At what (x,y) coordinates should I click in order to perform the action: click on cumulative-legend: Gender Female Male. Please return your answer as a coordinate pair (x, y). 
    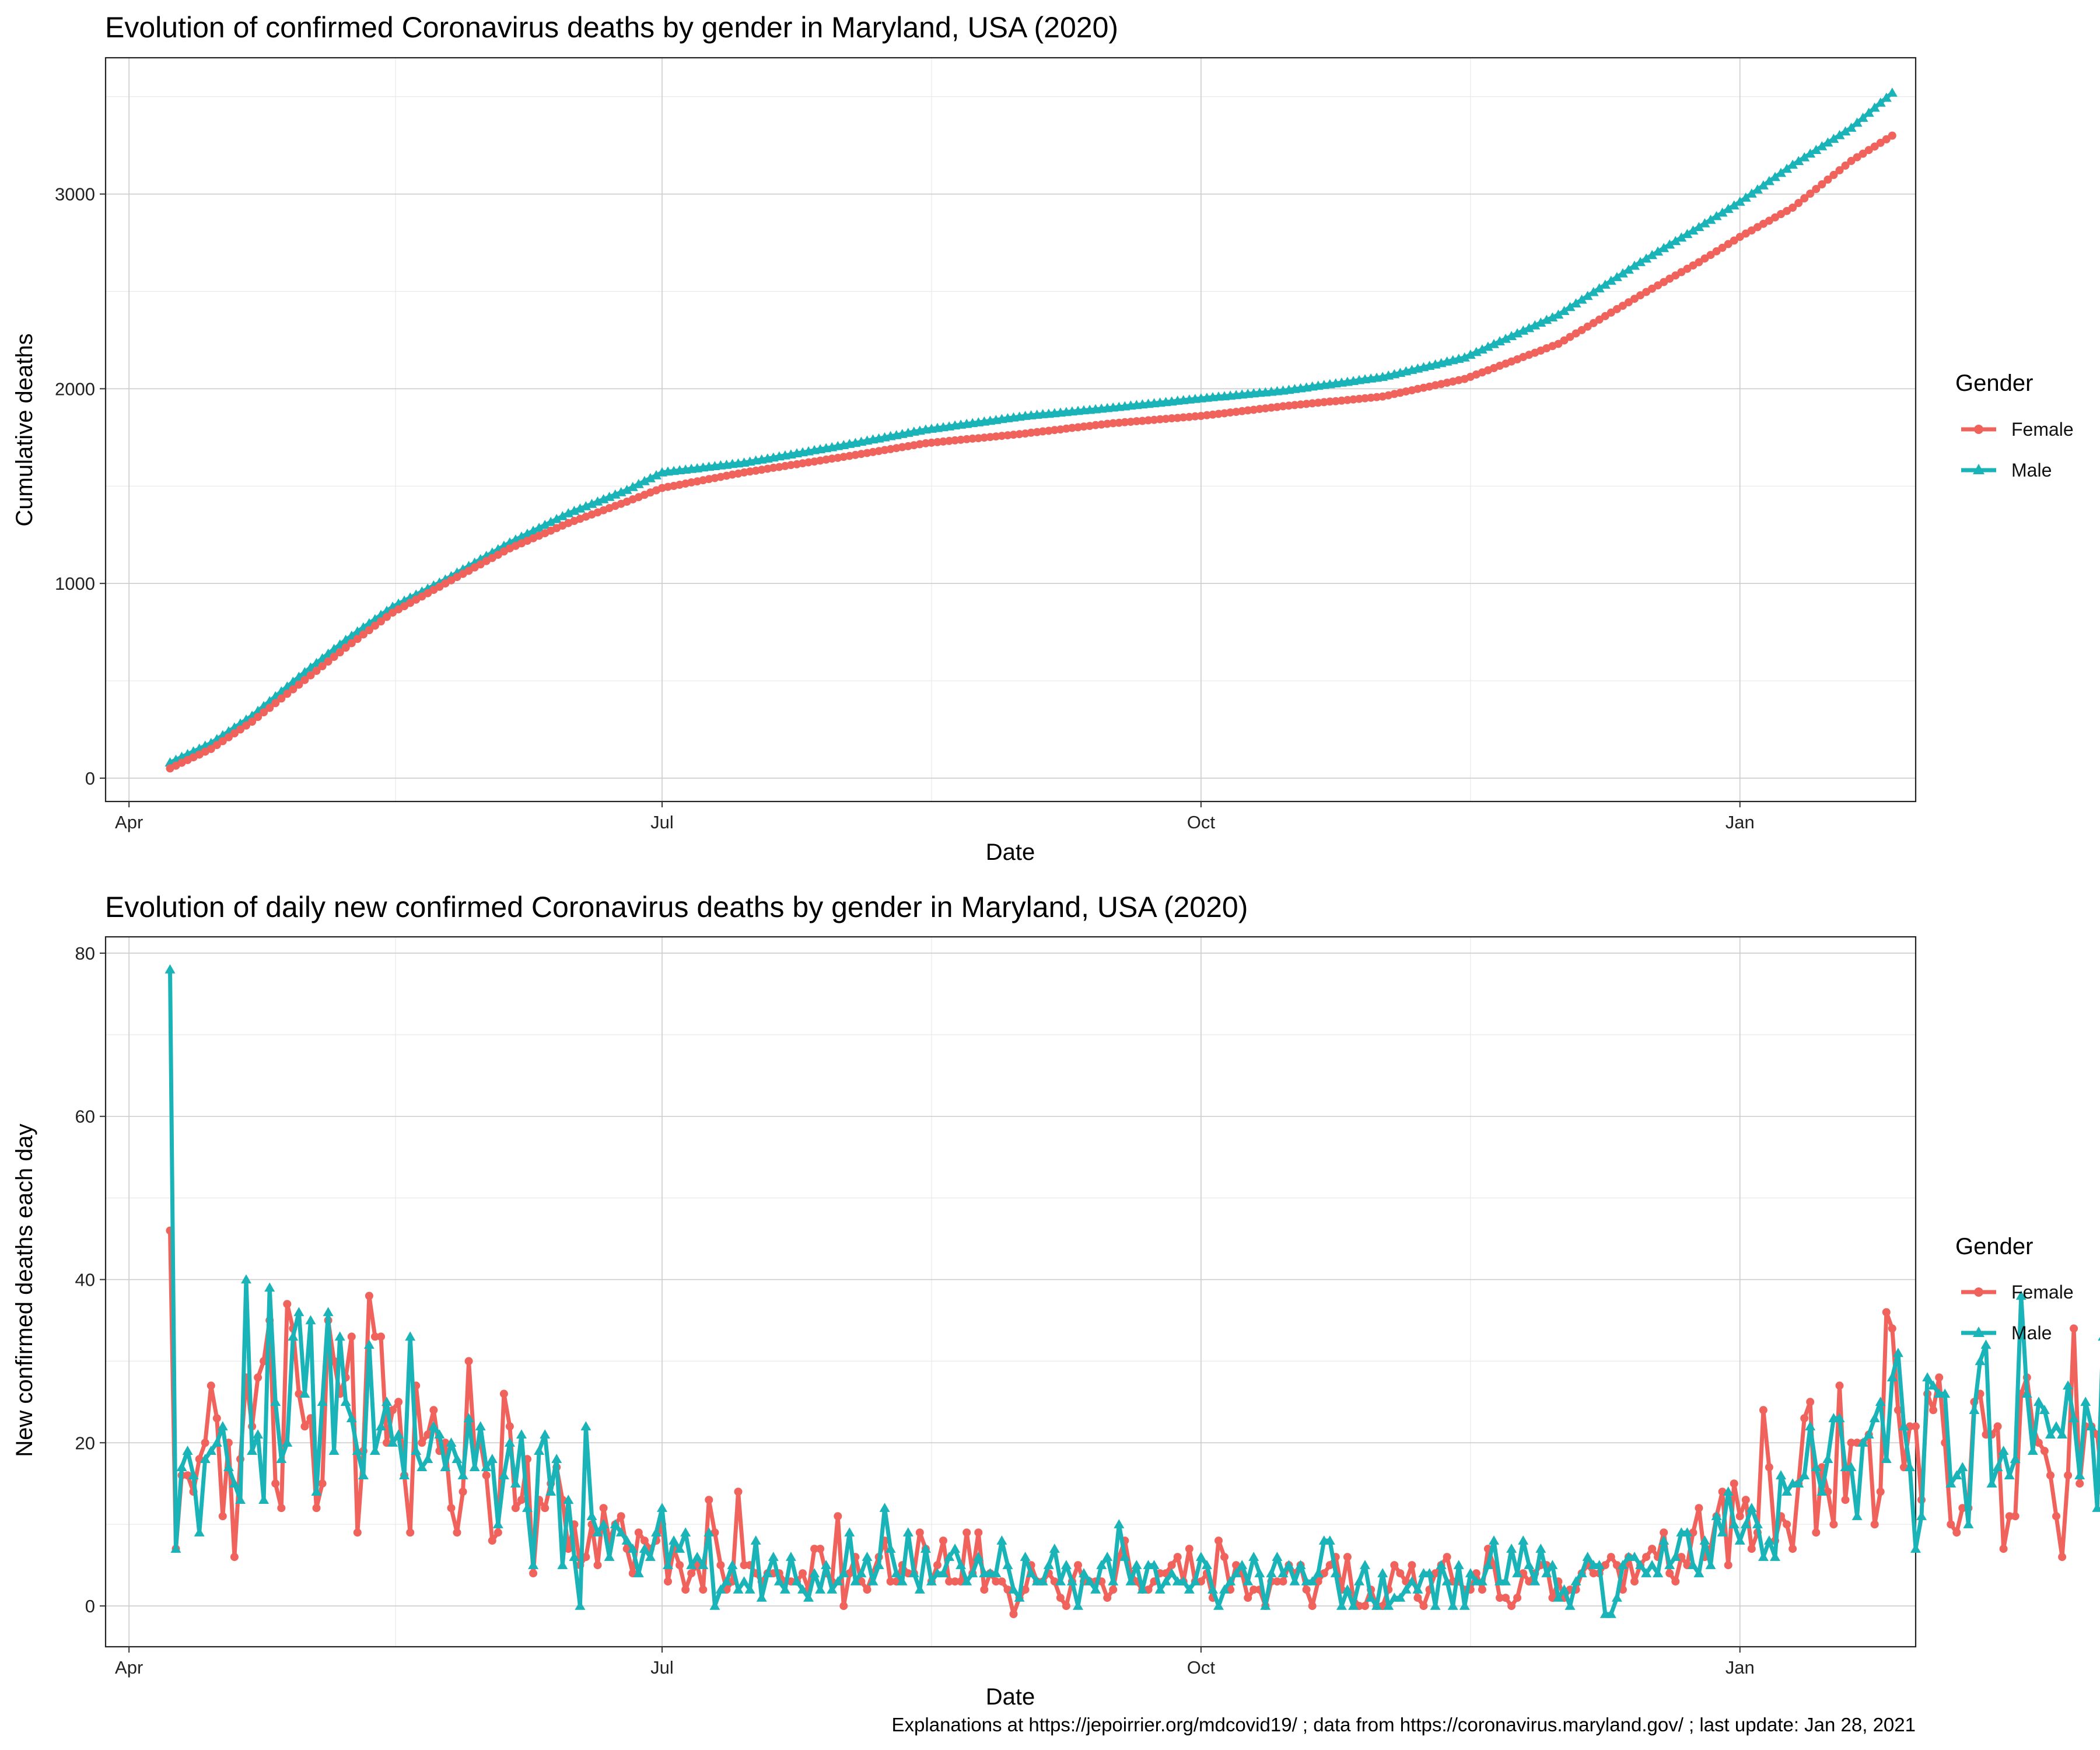
    Looking at the image, I should click on (2014, 426).